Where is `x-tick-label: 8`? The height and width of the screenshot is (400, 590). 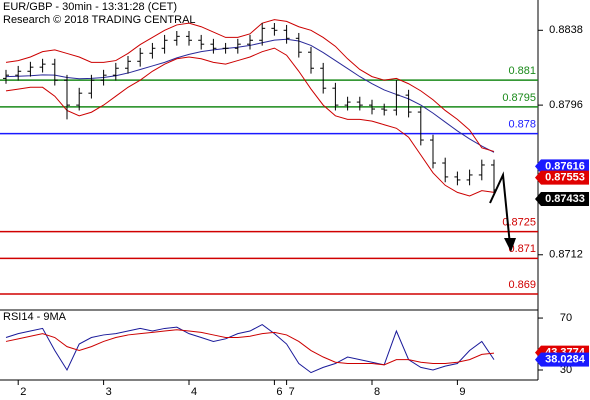 x-tick-label: 8 is located at coordinates (377, 392).